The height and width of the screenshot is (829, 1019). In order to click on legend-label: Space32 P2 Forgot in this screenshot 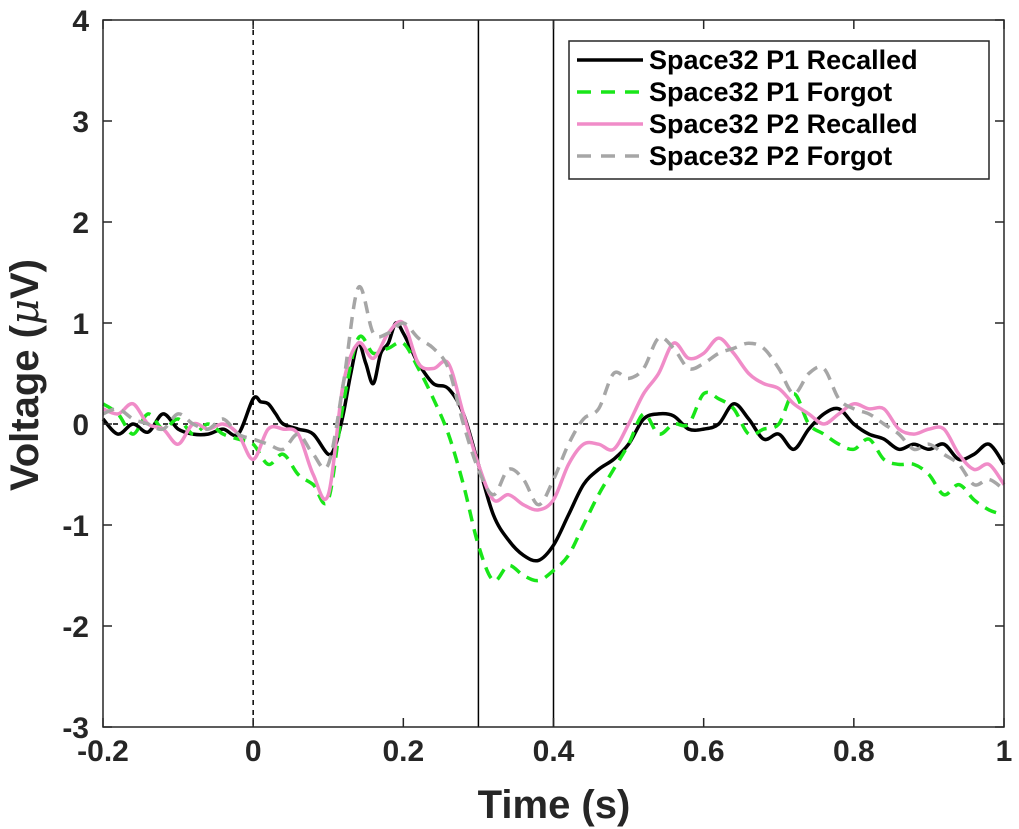, I will do `click(770, 156)`.